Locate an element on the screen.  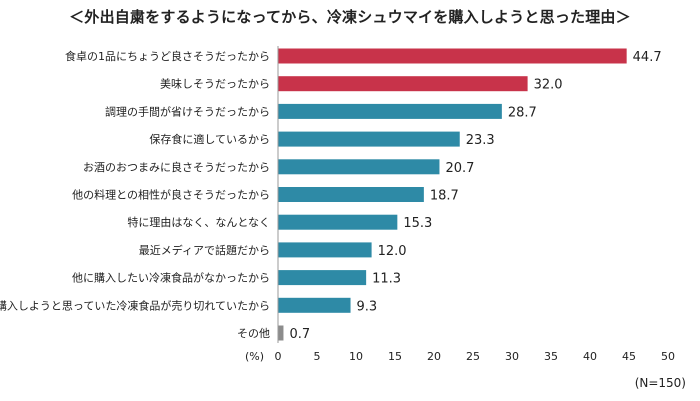
x-tick-labels: 0 5 10 15 20 25 30 35 40 45 50 is located at coordinates (475, 356).